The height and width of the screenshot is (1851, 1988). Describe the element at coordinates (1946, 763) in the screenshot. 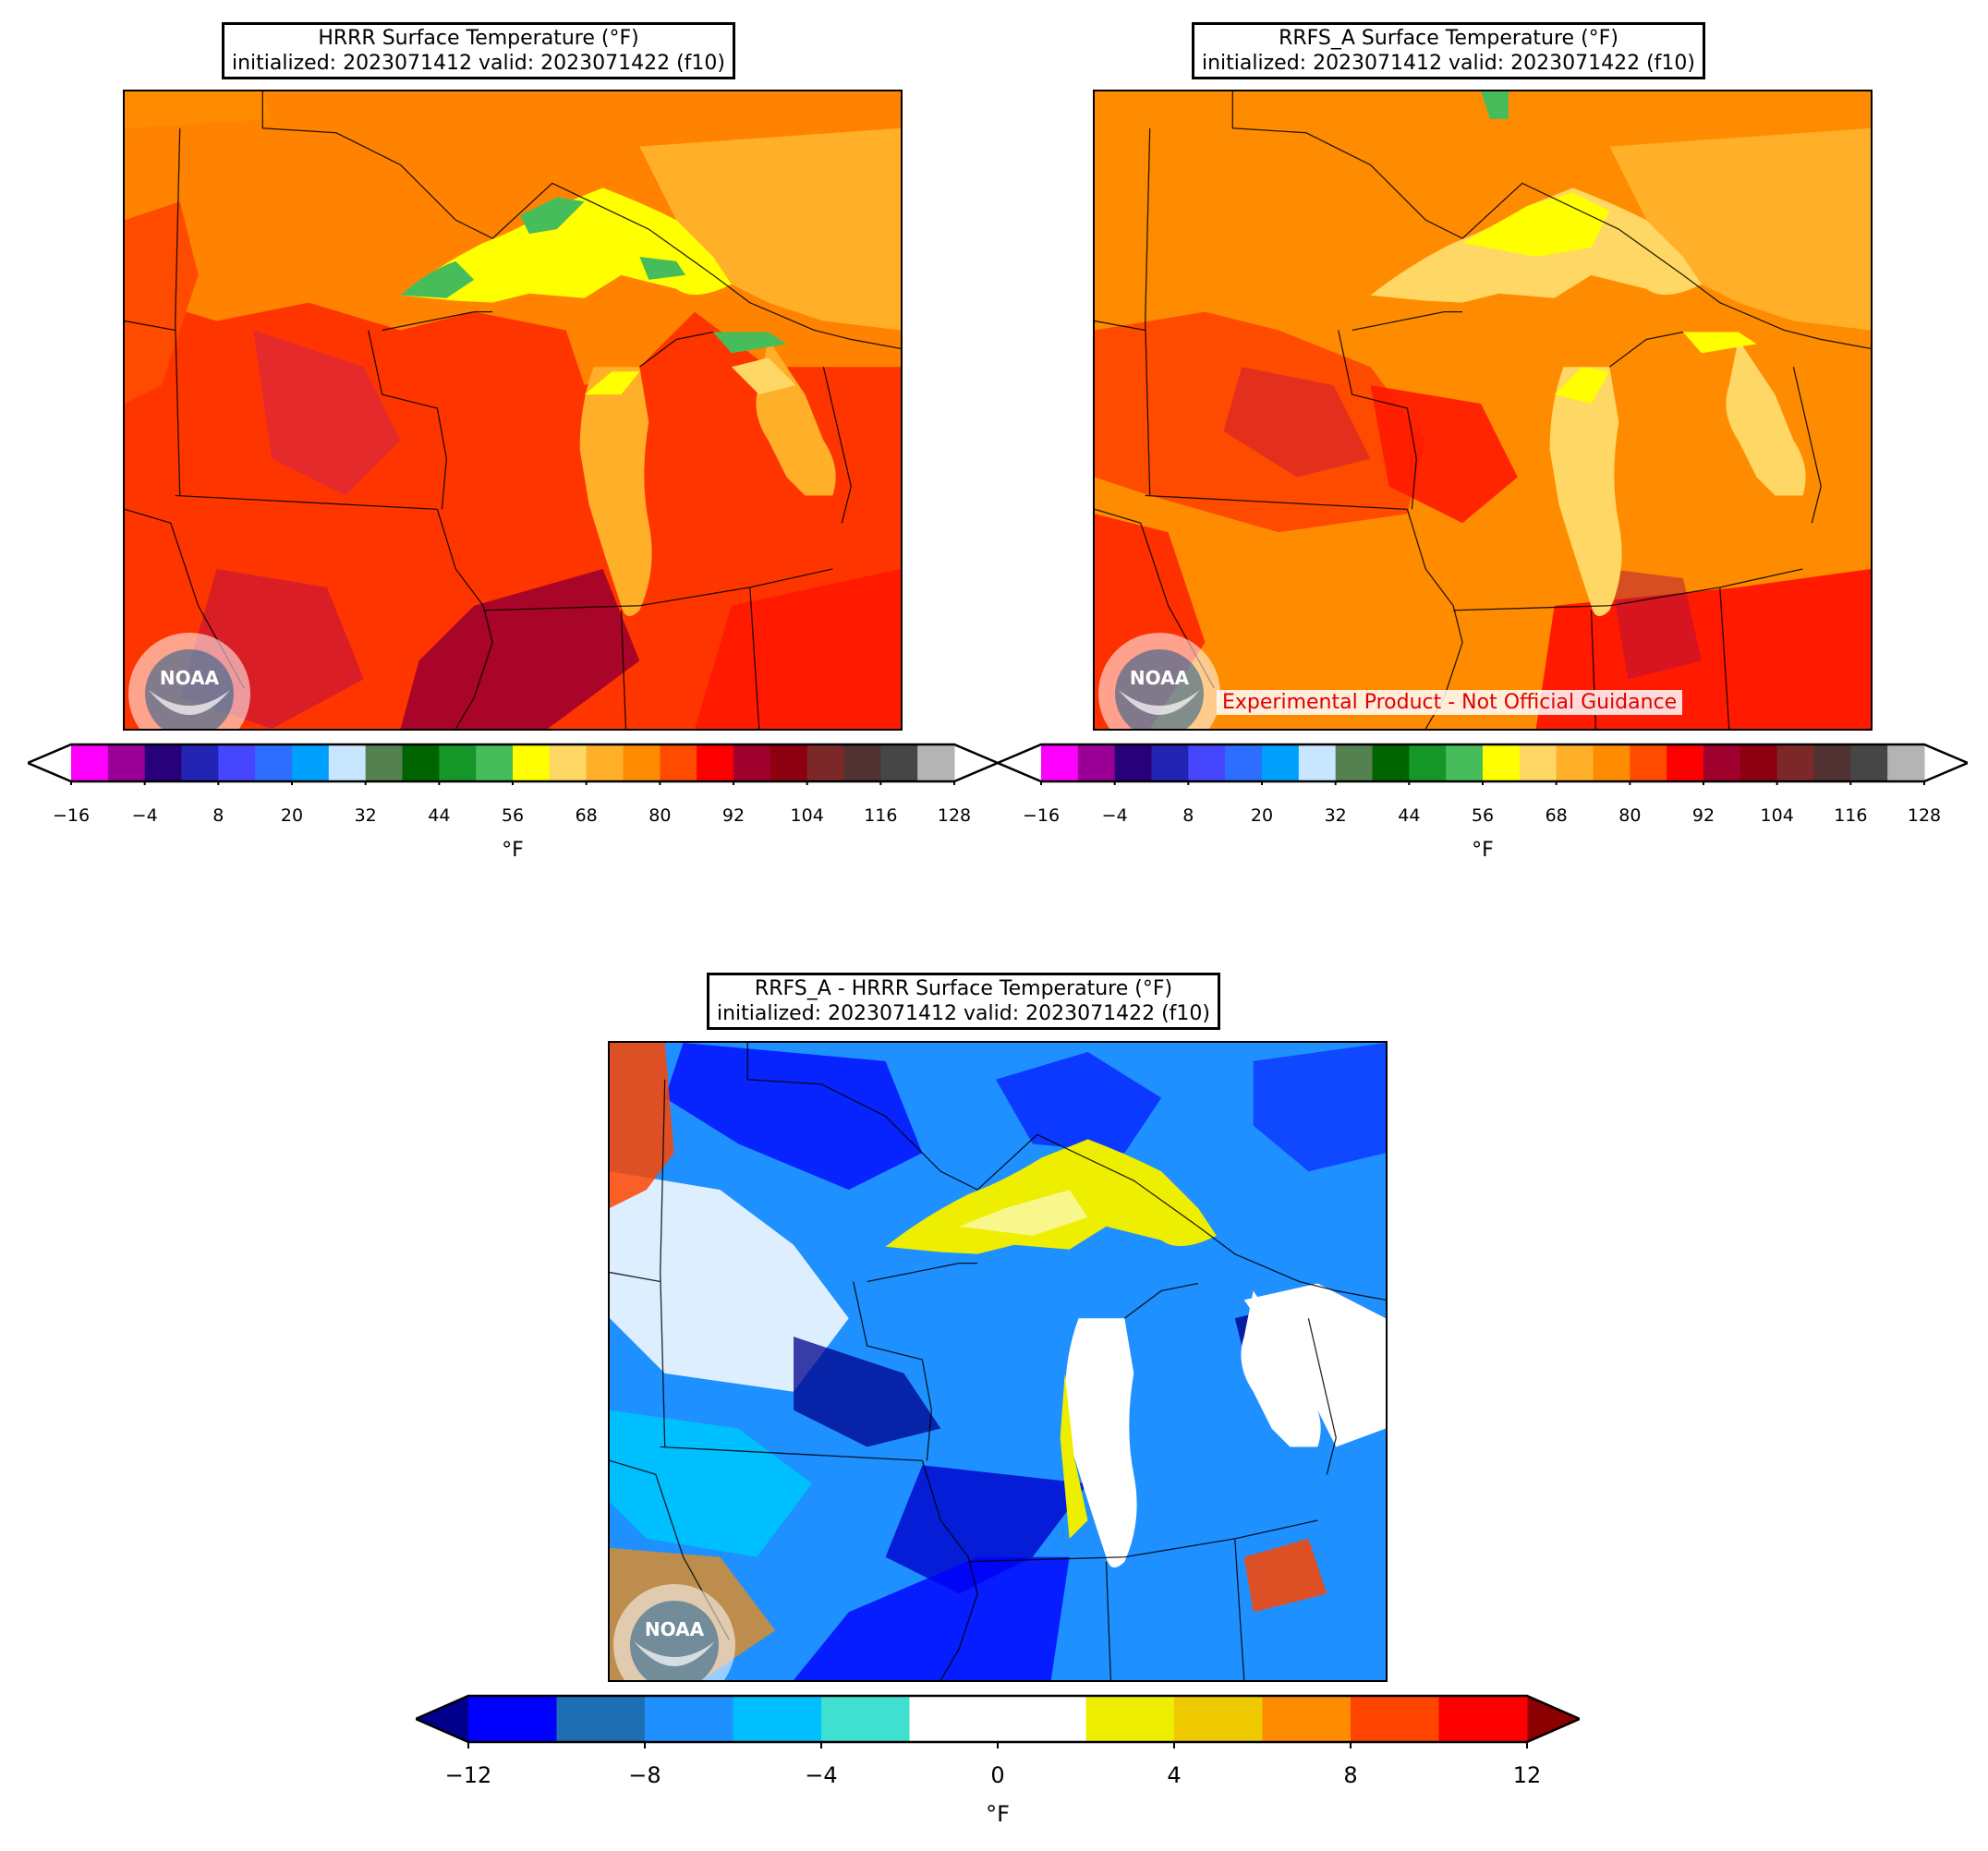

I see `rrfs-colorbar-extend-high` at that location.